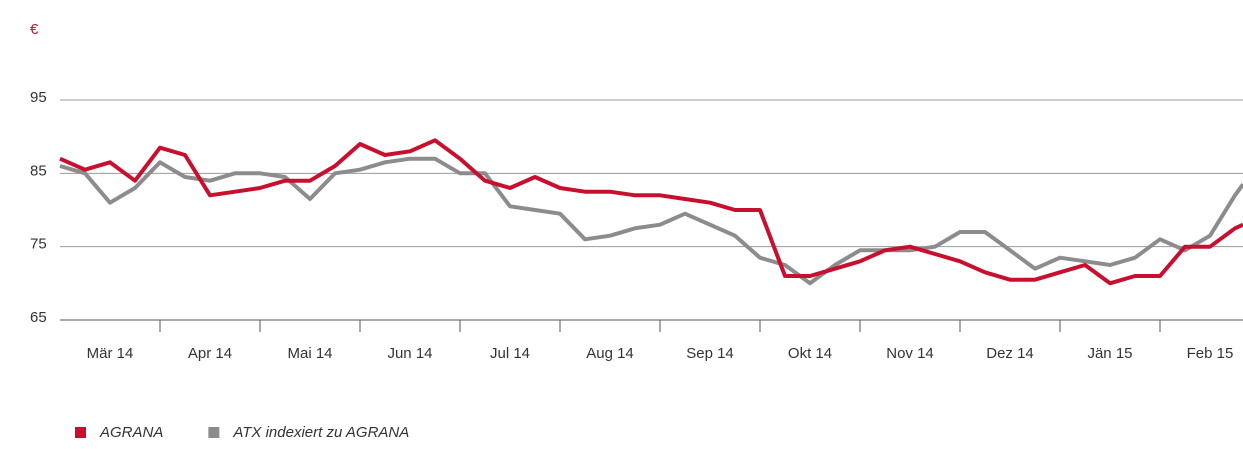 This screenshot has width=1243, height=449. I want to click on x-tick-label: Mär 14, so click(110, 353).